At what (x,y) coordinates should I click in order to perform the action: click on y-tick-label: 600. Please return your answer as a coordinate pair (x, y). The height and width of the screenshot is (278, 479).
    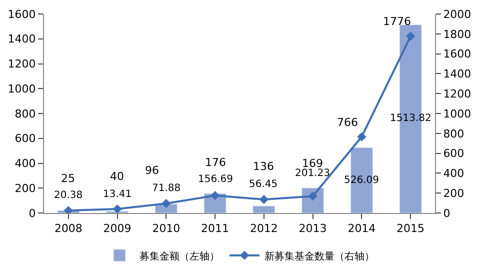
    Looking at the image, I should click on (25, 139).